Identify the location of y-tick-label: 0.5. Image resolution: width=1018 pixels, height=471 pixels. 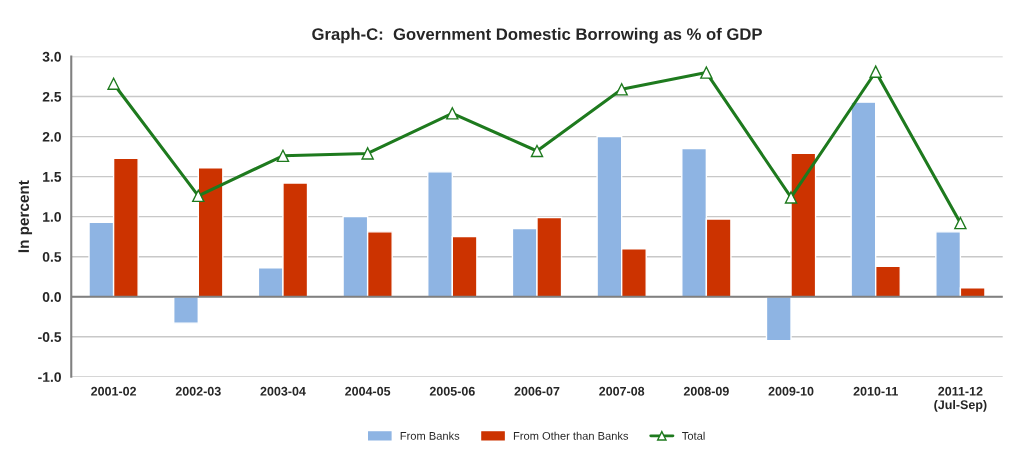
(52, 257).